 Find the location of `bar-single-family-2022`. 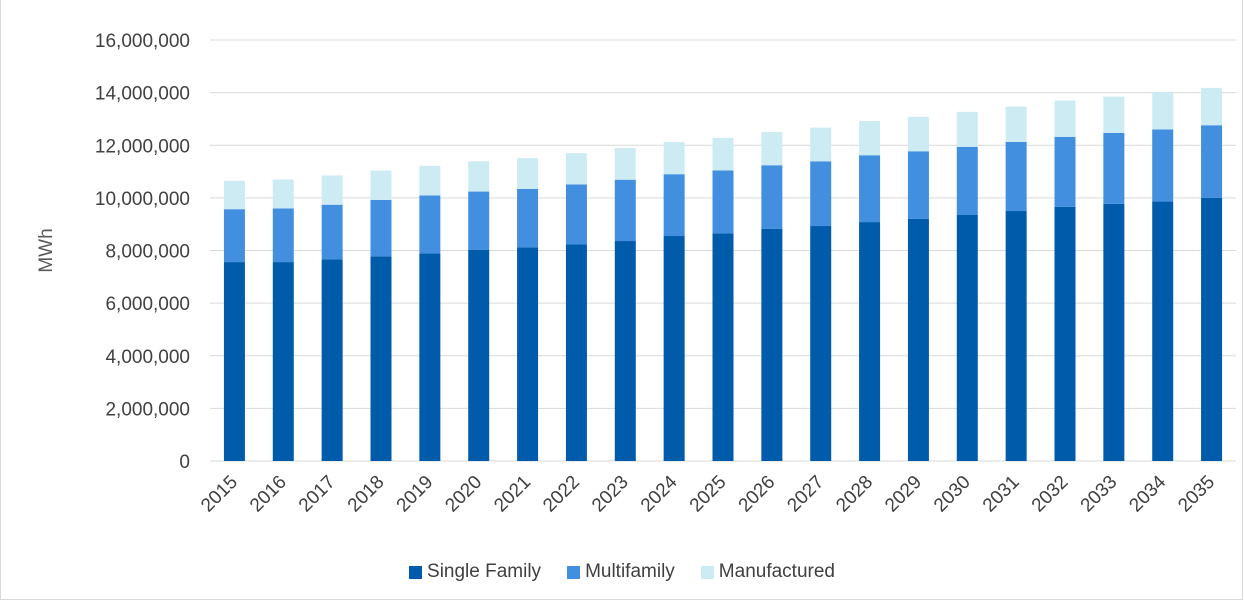

bar-single-family-2022 is located at coordinates (576, 352).